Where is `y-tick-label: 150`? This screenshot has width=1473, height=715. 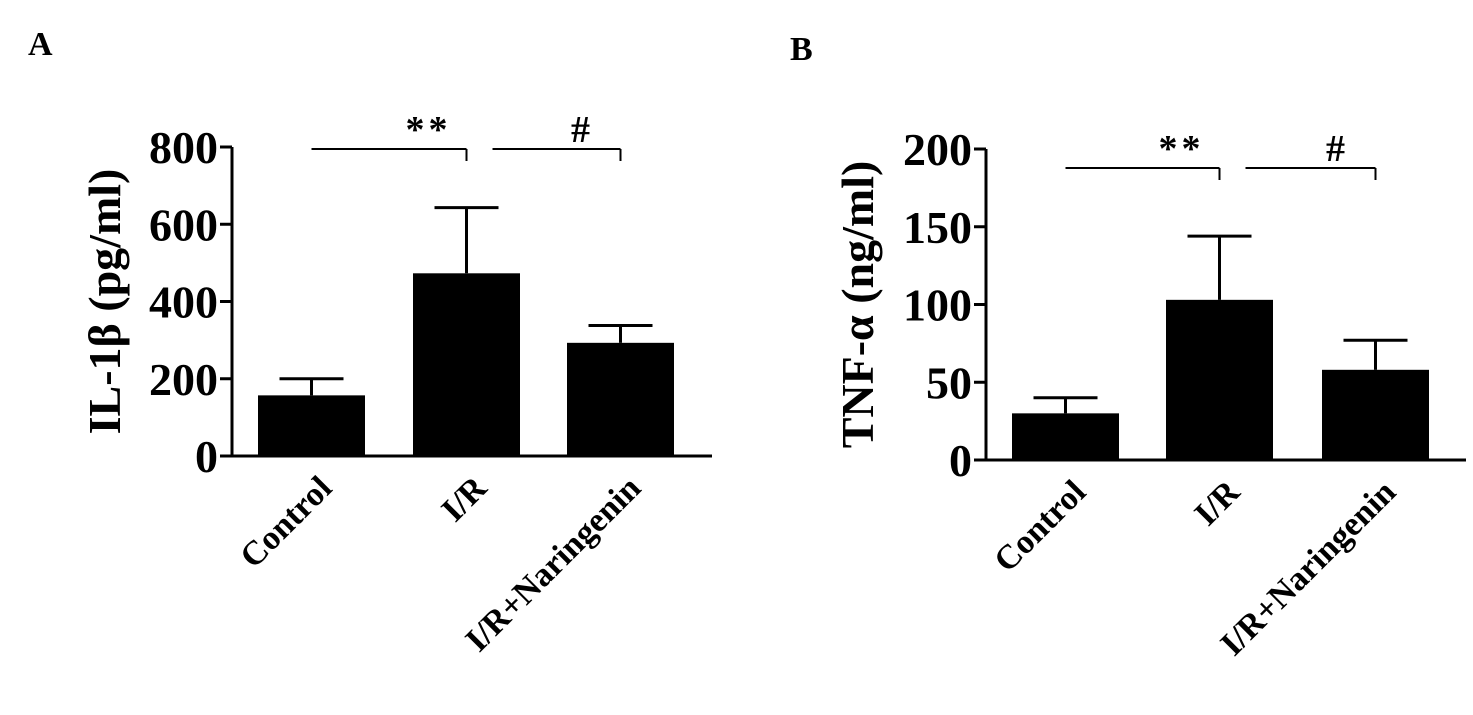 y-tick-label: 150 is located at coordinates (937, 227).